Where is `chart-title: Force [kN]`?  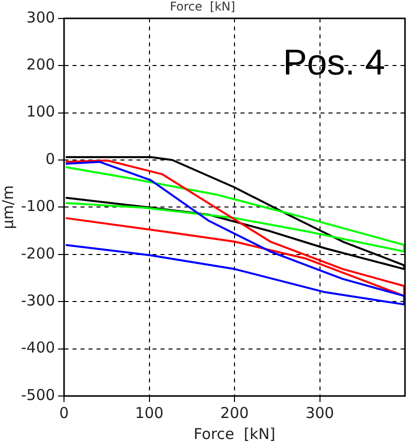 chart-title: Force [kN] is located at coordinates (203, 7).